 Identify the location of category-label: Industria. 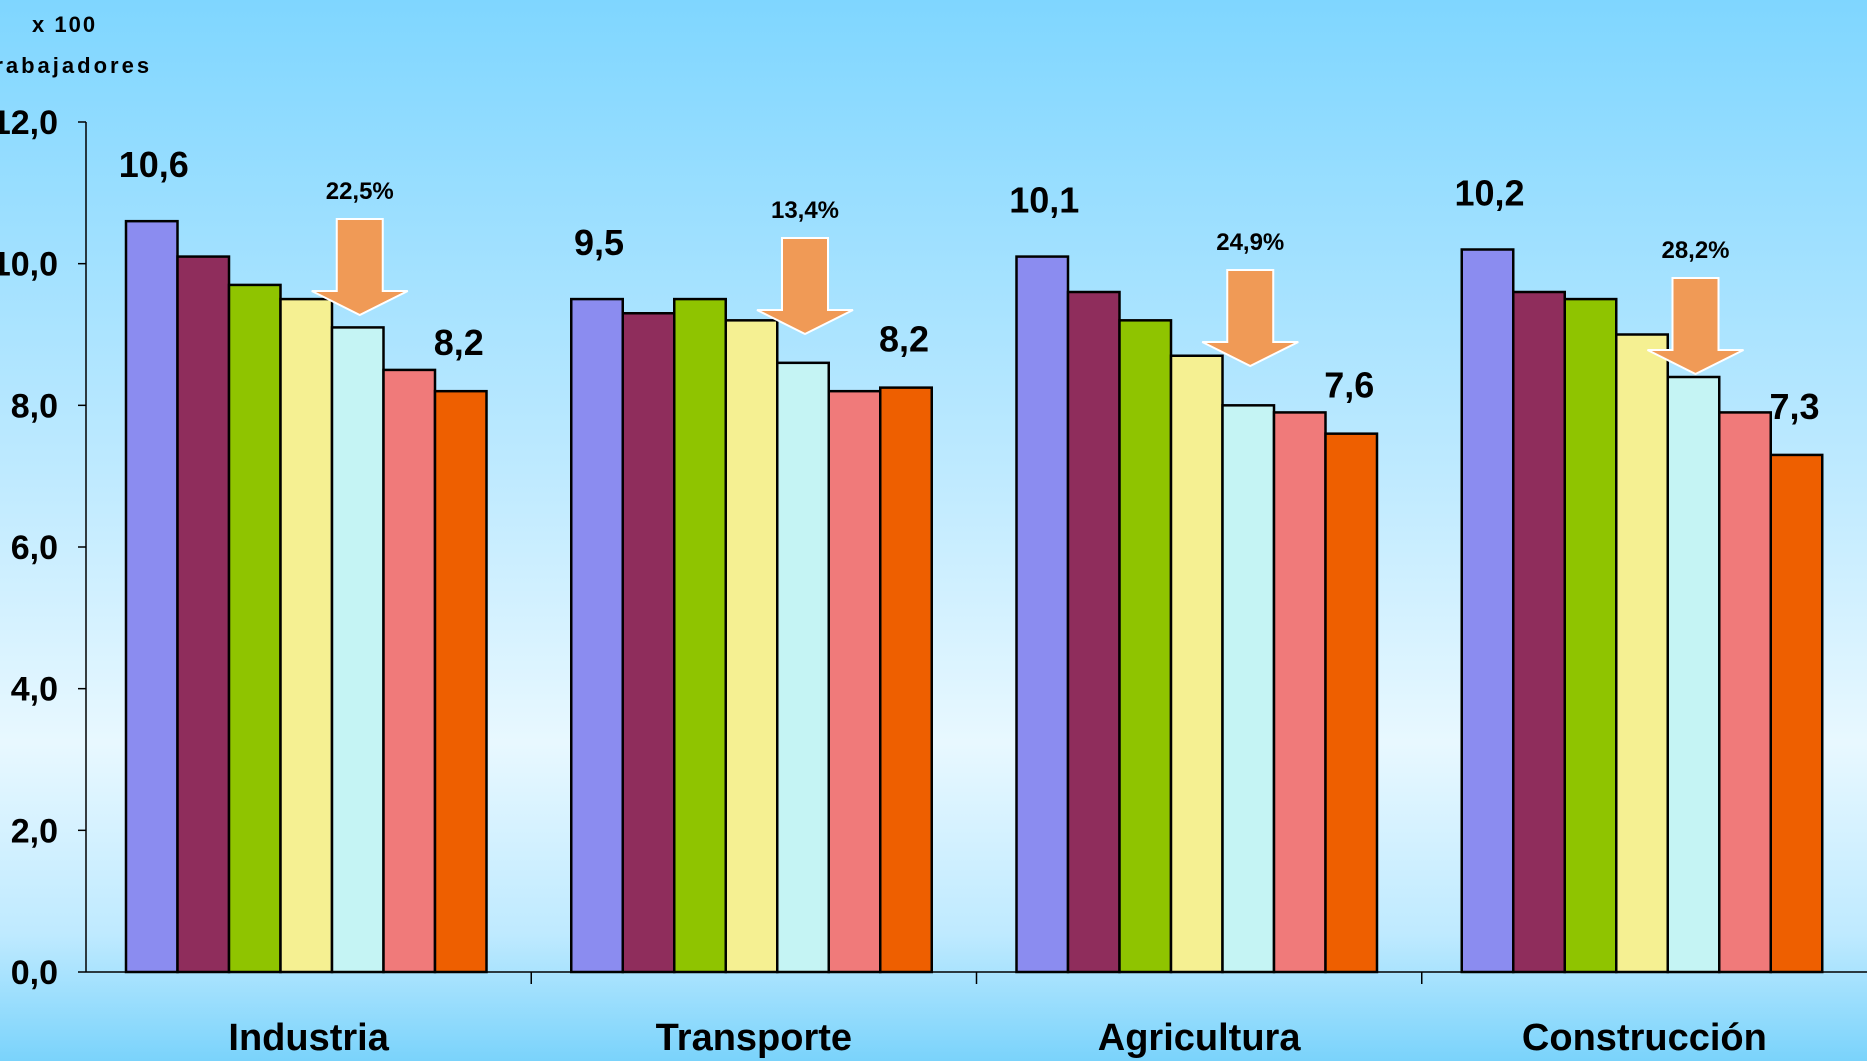
(308, 1038).